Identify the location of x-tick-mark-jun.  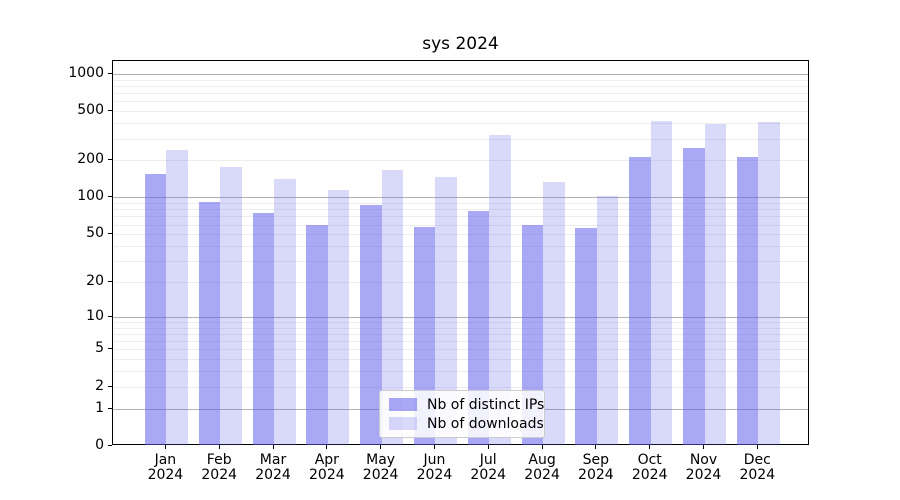
(434, 447).